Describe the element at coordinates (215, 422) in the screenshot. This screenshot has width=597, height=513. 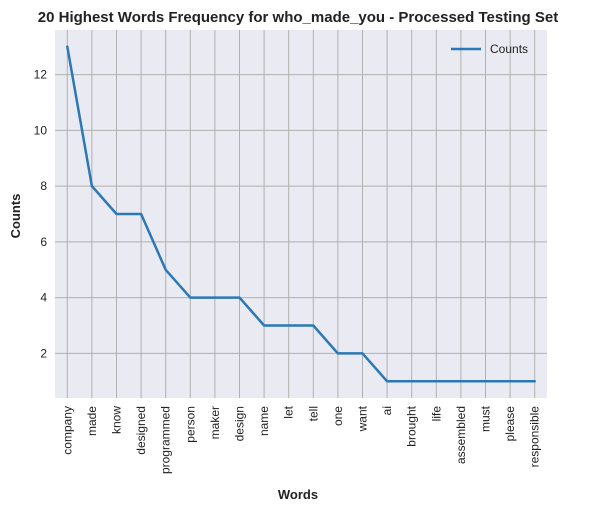
I see `x-tick-label: maker` at that location.